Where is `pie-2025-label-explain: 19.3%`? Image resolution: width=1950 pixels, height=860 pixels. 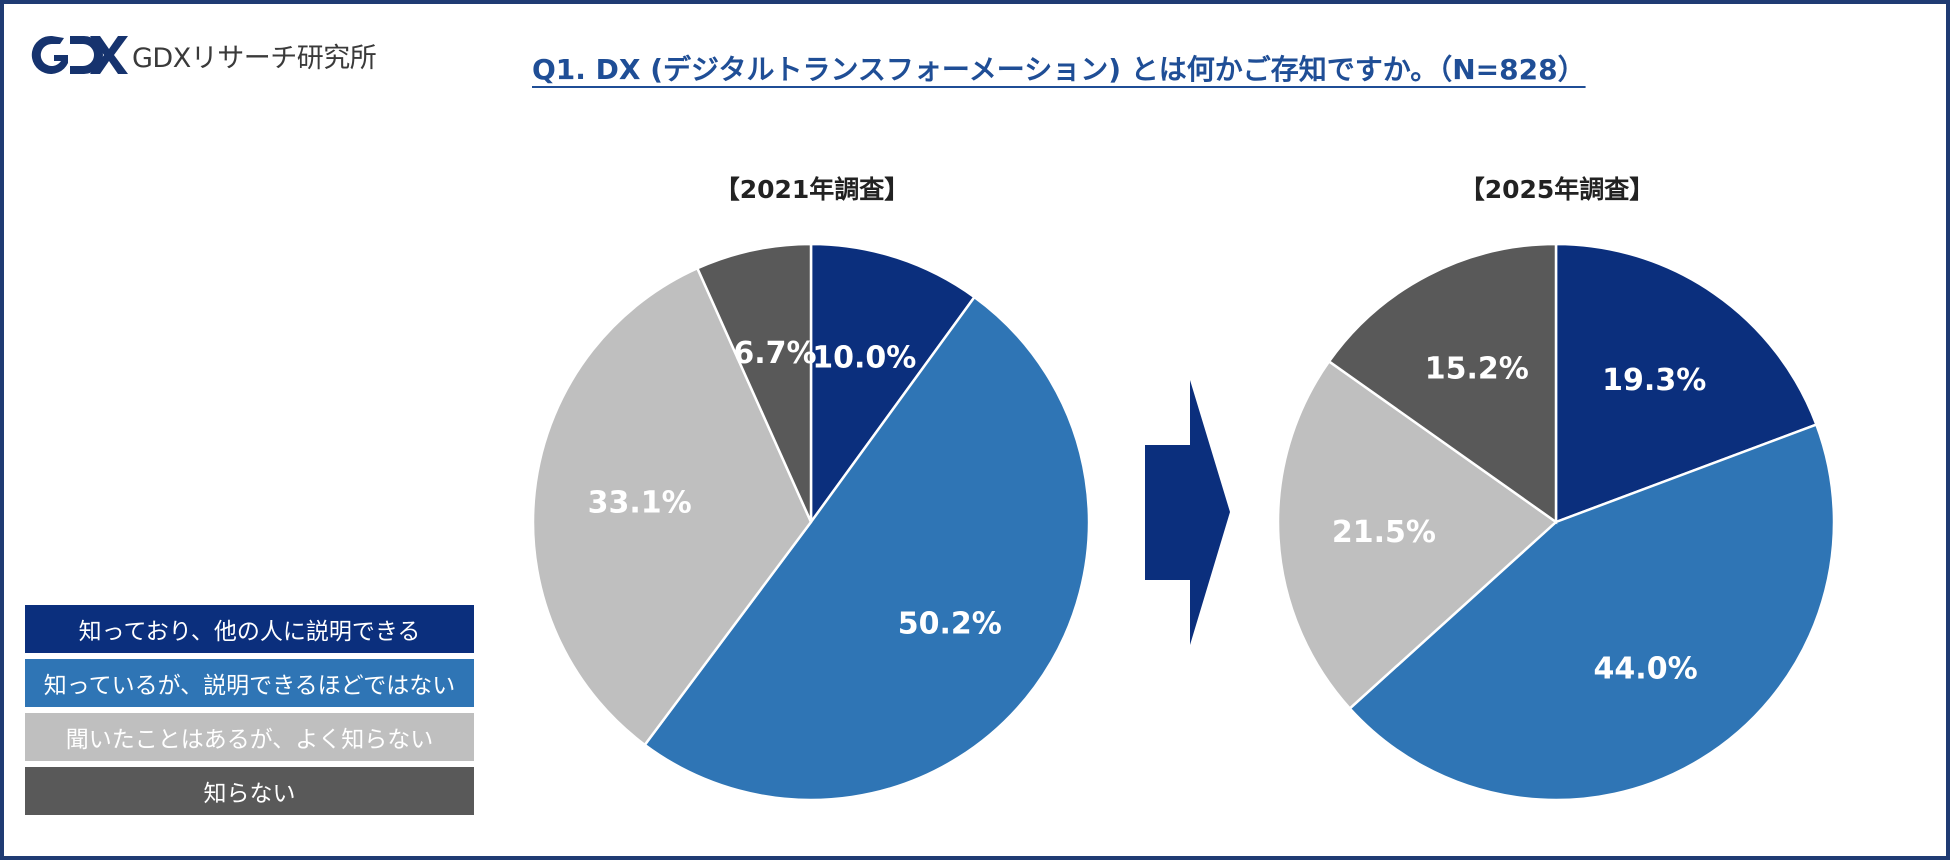 pie-2025-label-explain: 19.3% is located at coordinates (1654, 380).